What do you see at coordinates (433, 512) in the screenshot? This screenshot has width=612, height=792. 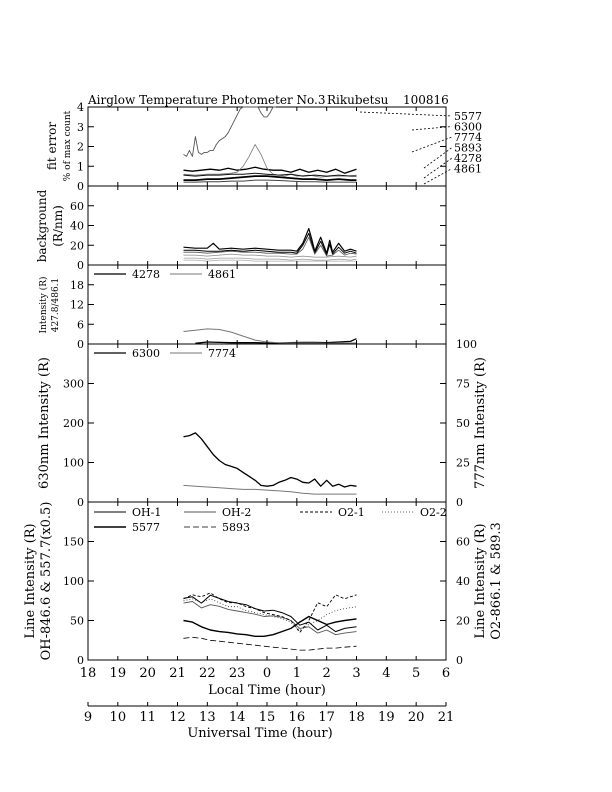 I see `legend-label-o2-2: O2-2` at bounding box center [433, 512].